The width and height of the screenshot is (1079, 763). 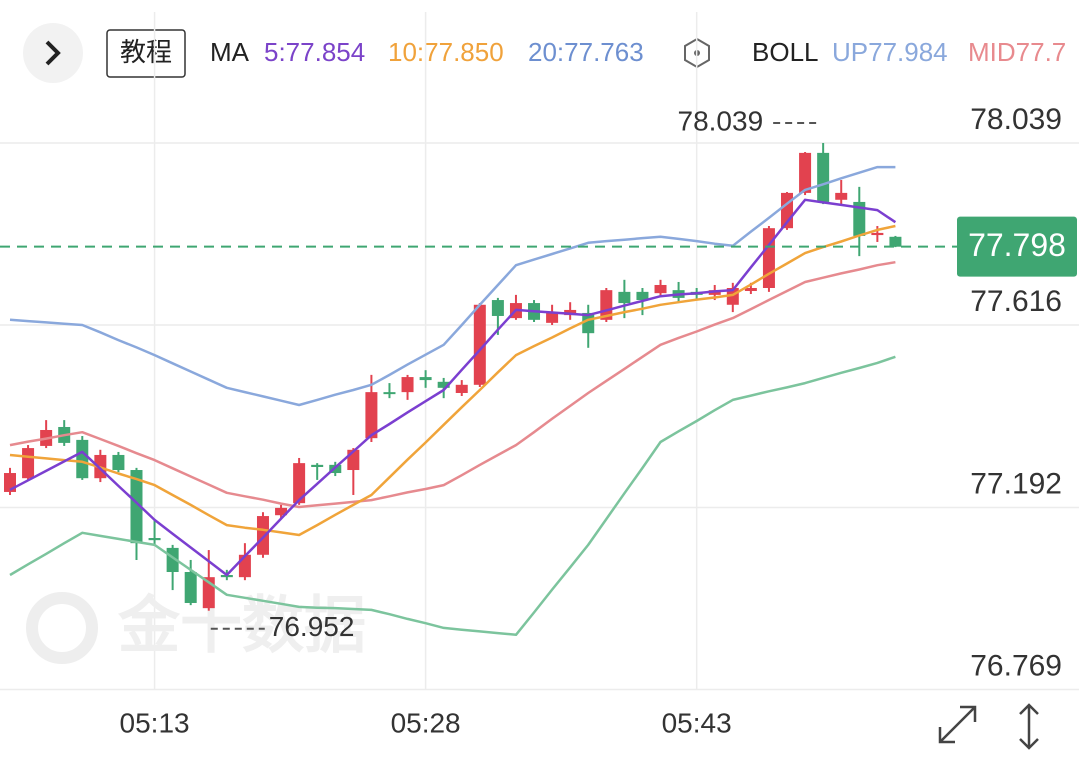 I want to click on last-price-label: 77.798, so click(x=1017, y=245).